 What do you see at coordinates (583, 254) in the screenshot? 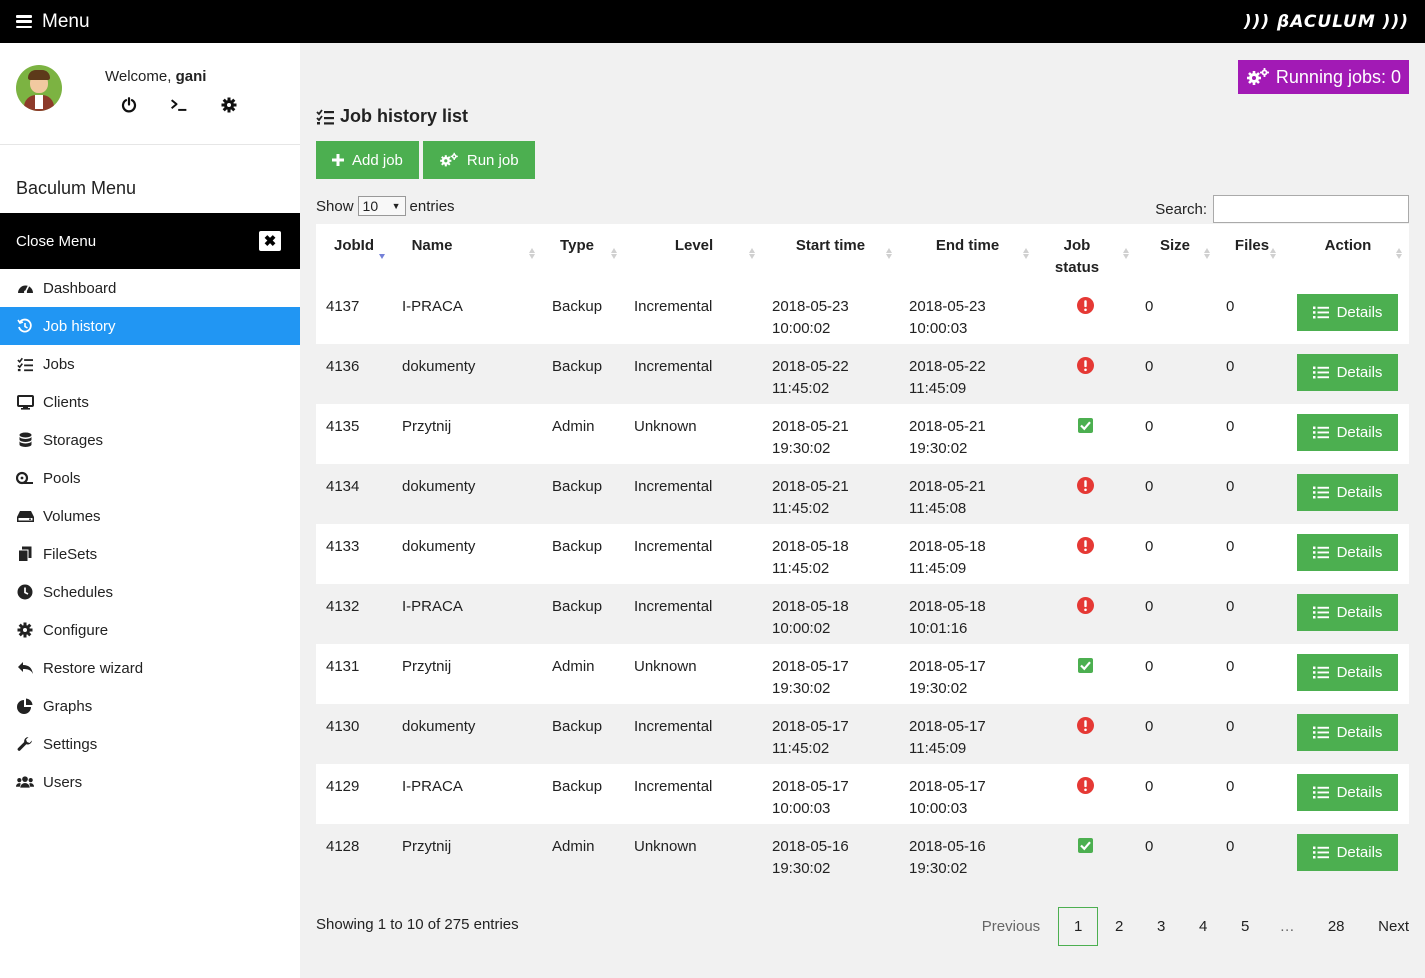
I see `column-header-type: Type` at bounding box center [583, 254].